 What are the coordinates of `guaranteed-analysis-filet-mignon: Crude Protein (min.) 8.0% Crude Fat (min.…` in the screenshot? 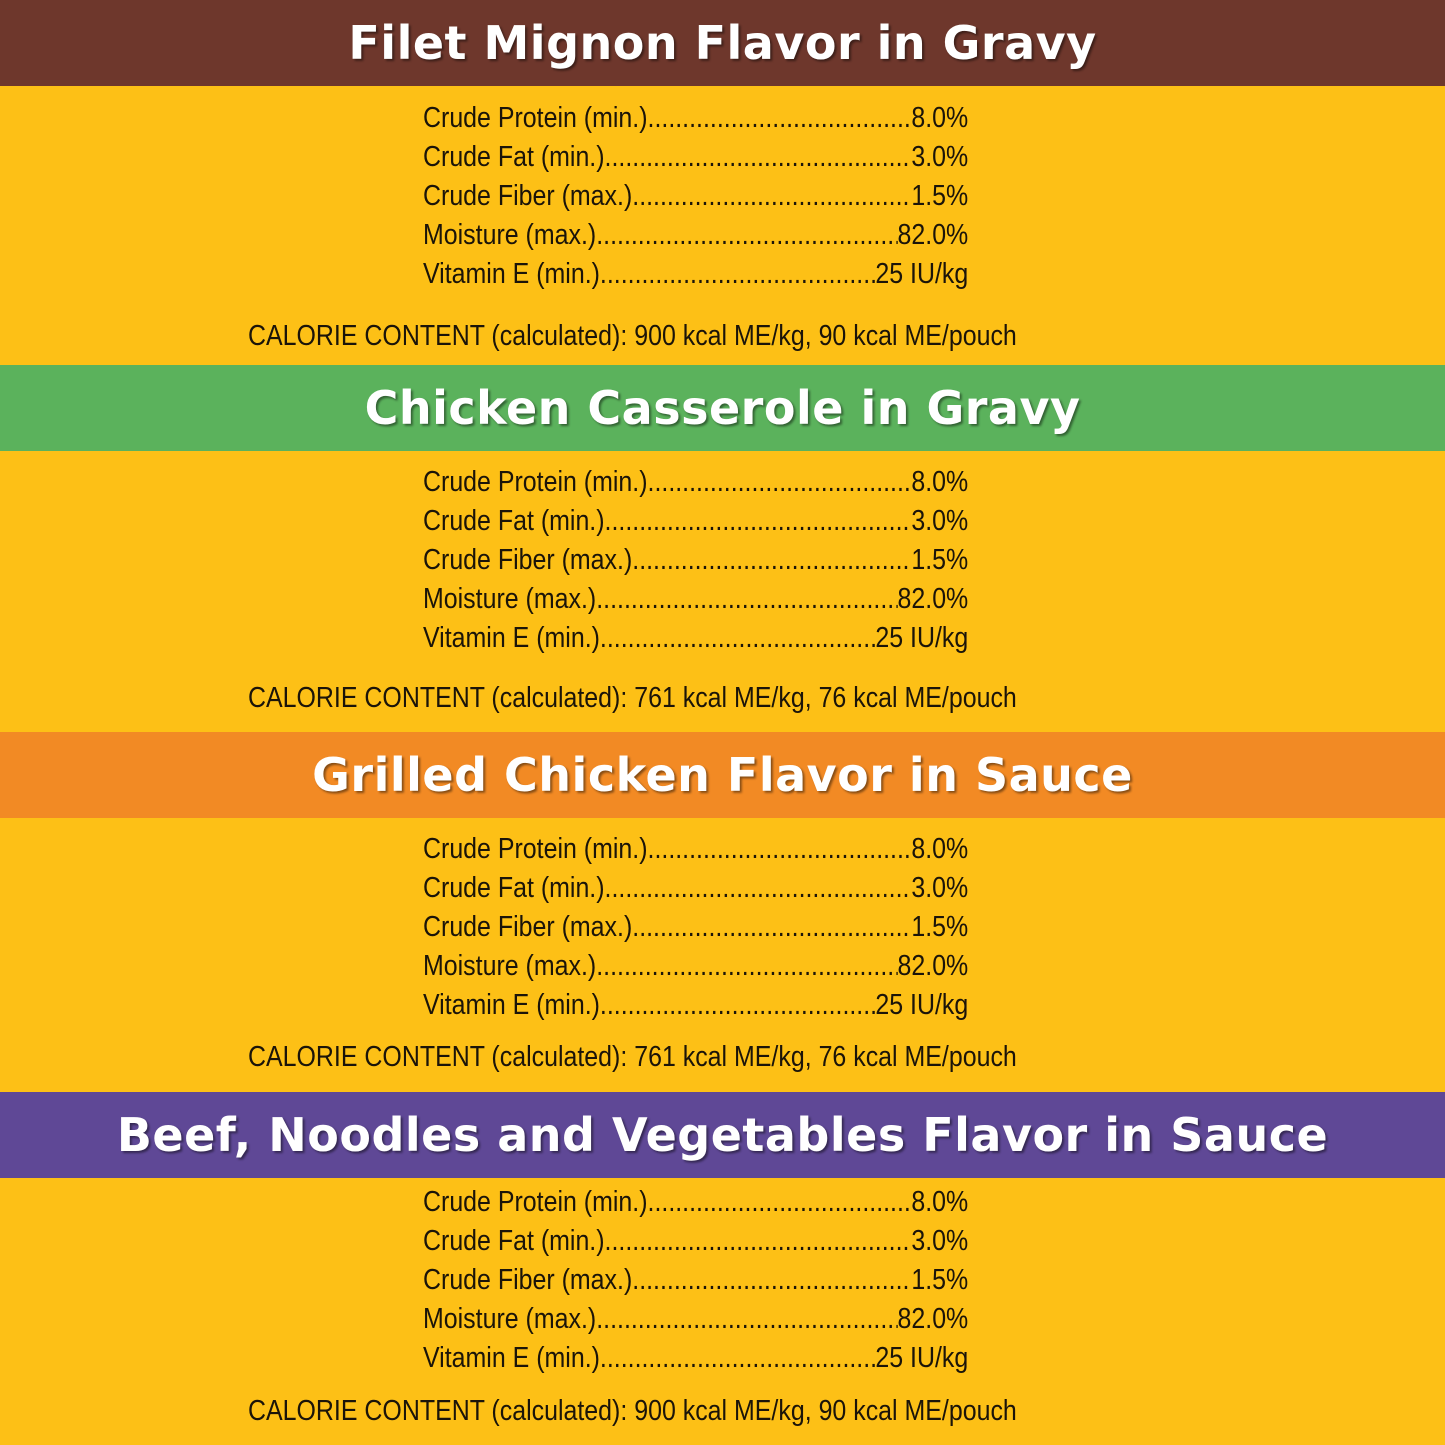 It's located at (695, 196).